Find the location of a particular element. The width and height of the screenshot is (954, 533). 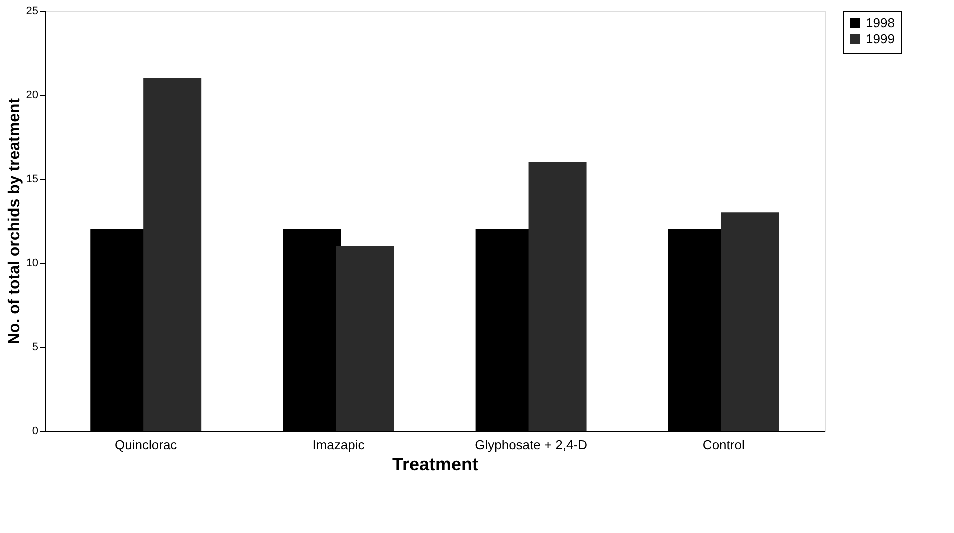

y-tick-label: 20 is located at coordinates (32, 96).